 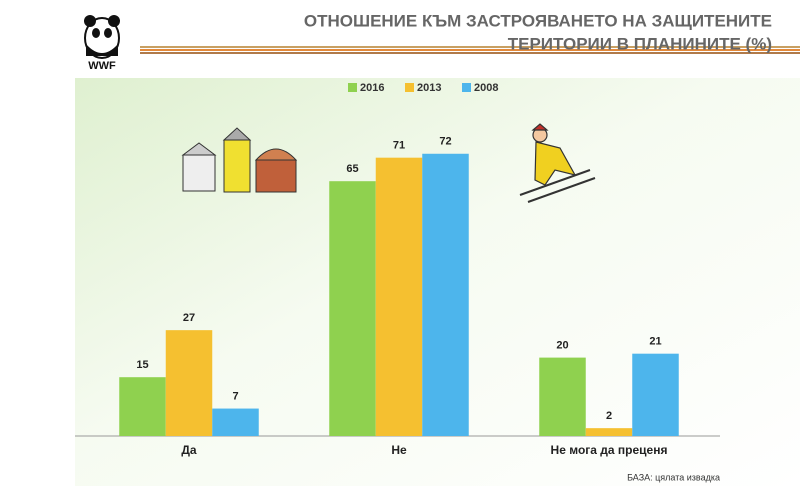 What do you see at coordinates (557, 163) in the screenshot?
I see `skier-illustration` at bounding box center [557, 163].